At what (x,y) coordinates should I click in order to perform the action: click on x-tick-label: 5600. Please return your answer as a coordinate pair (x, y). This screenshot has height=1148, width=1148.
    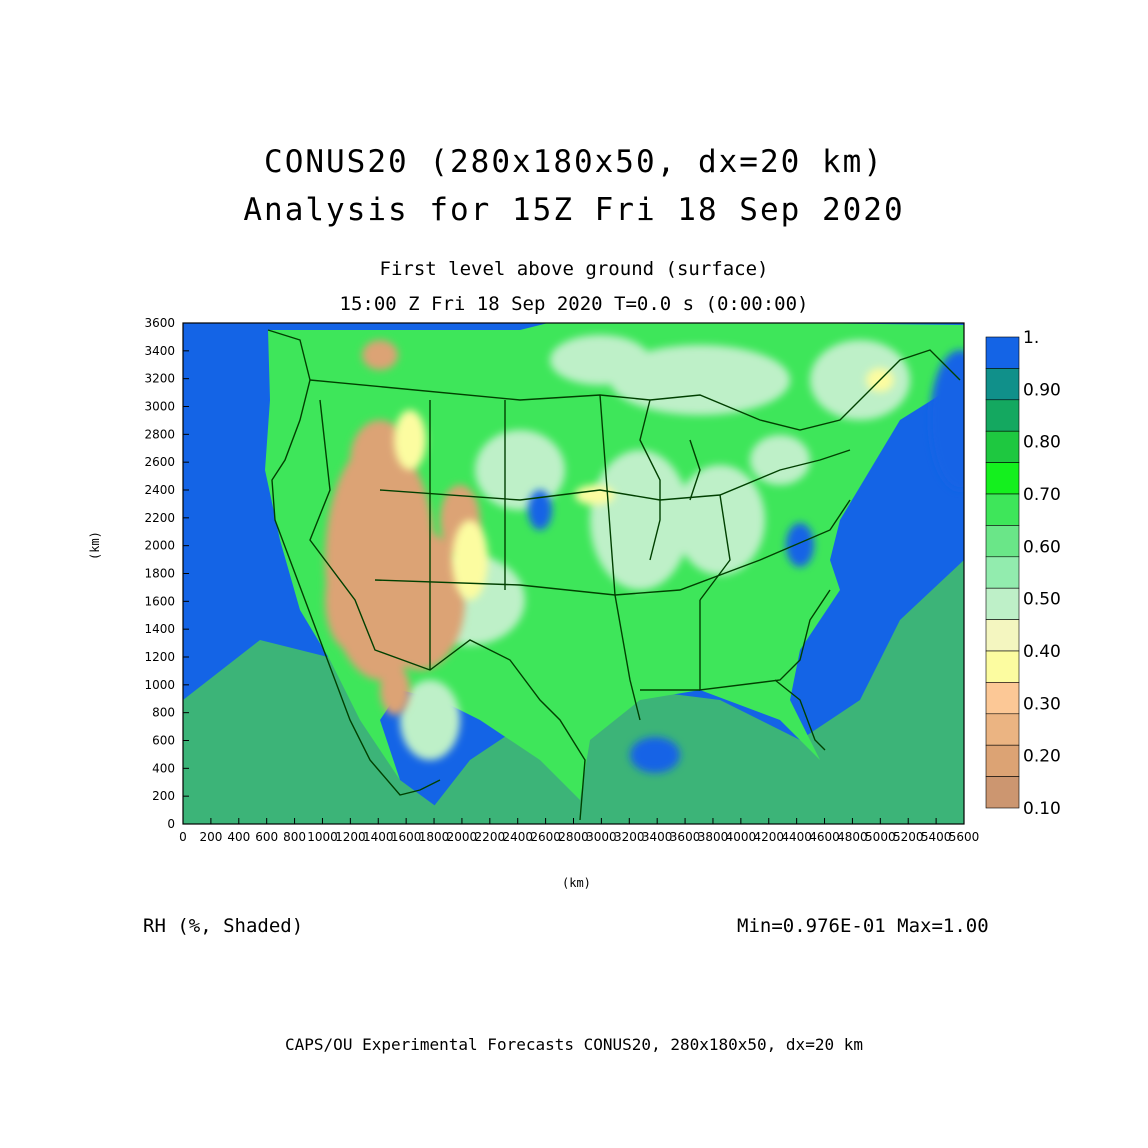
    Looking at the image, I should click on (964, 837).